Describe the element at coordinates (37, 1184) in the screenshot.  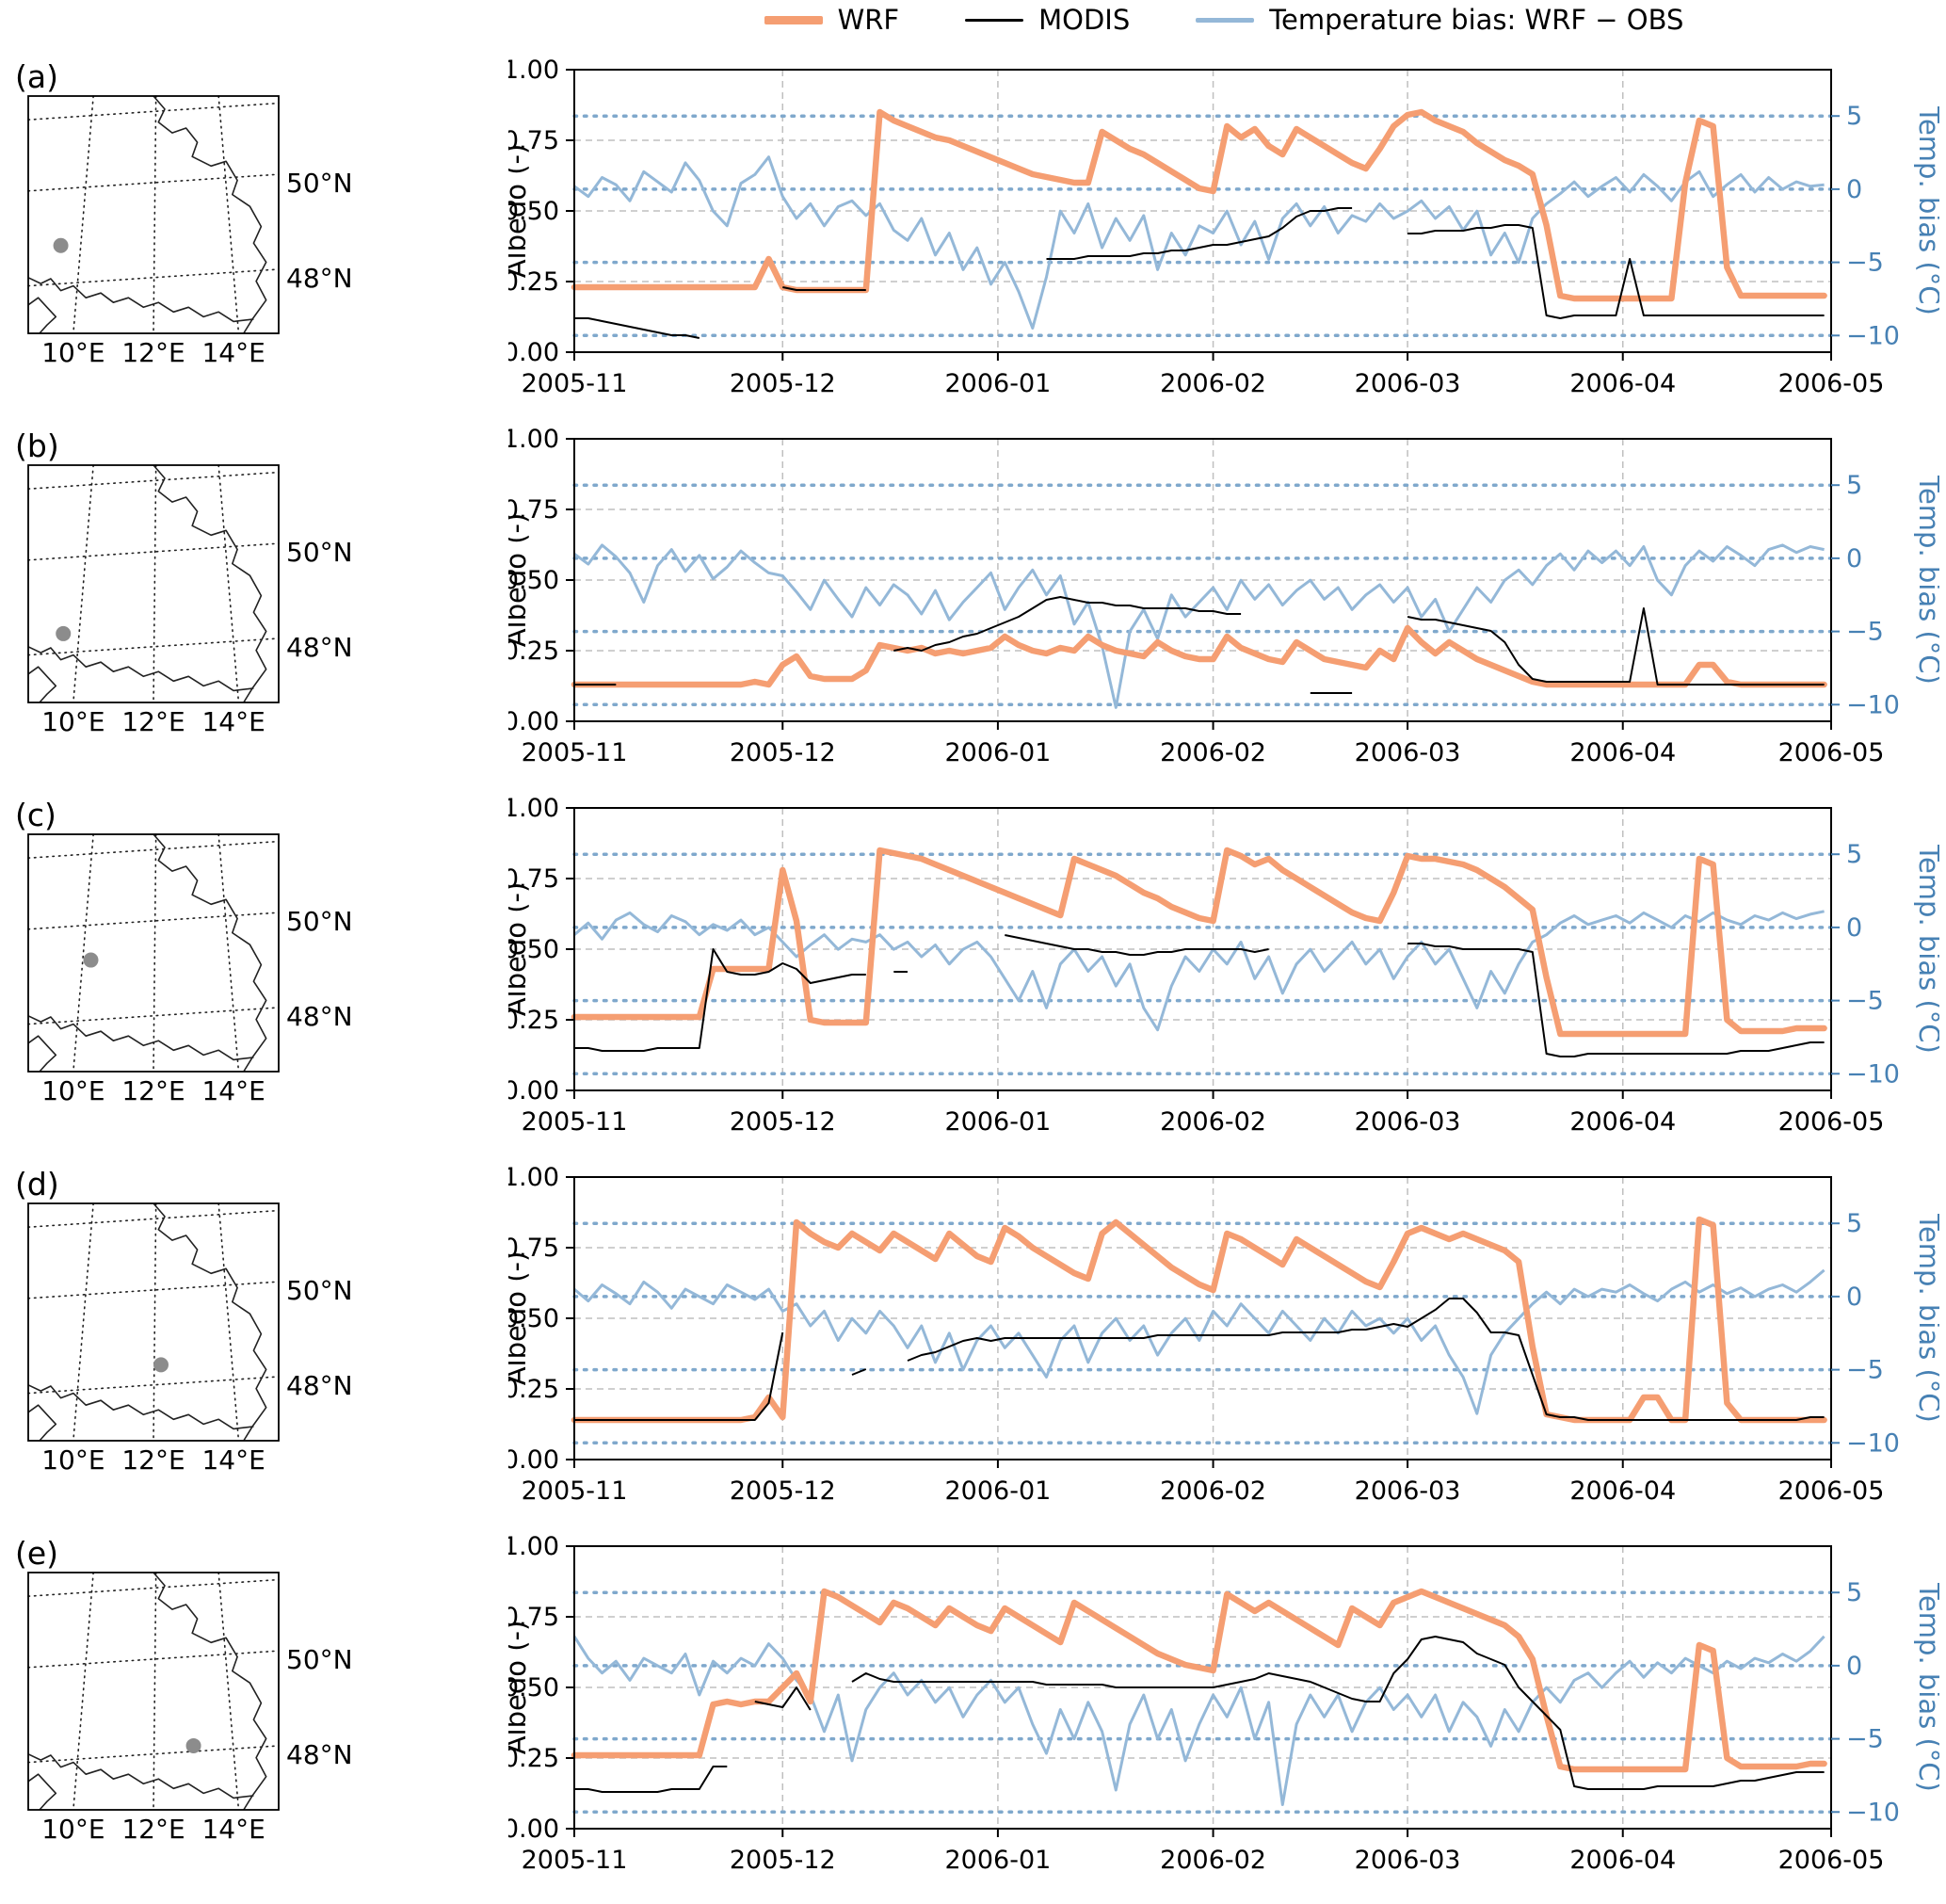
I see `panel-label: (d)` at that location.